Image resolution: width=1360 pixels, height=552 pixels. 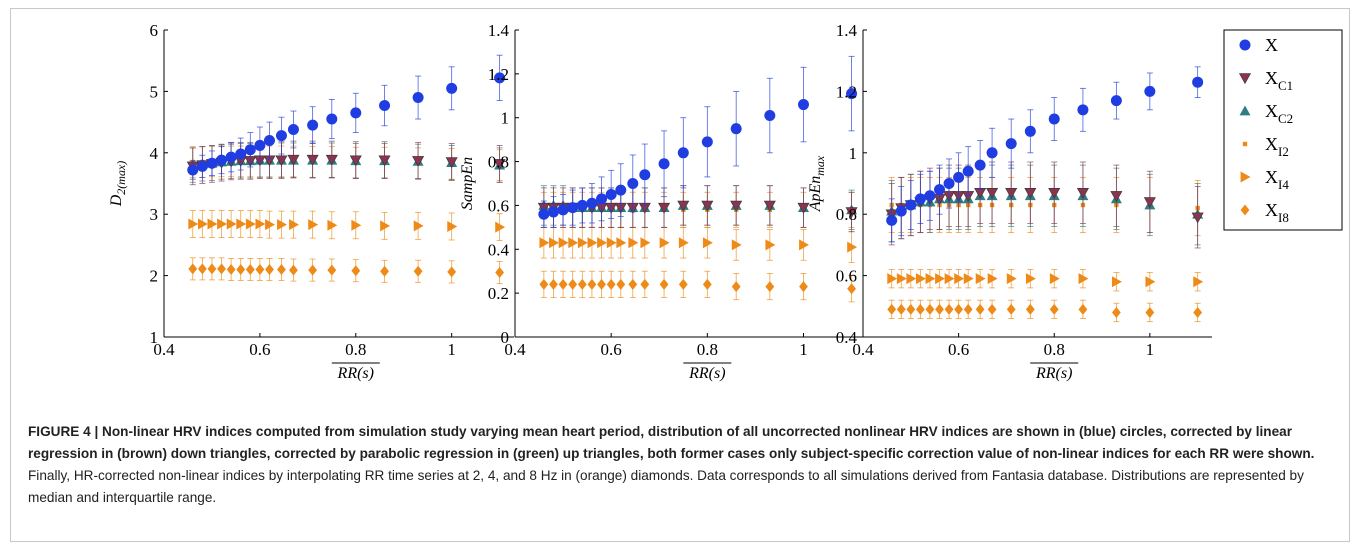 What do you see at coordinates (1054, 349) in the screenshot?
I see `x-tick-label: 0.8` at bounding box center [1054, 349].